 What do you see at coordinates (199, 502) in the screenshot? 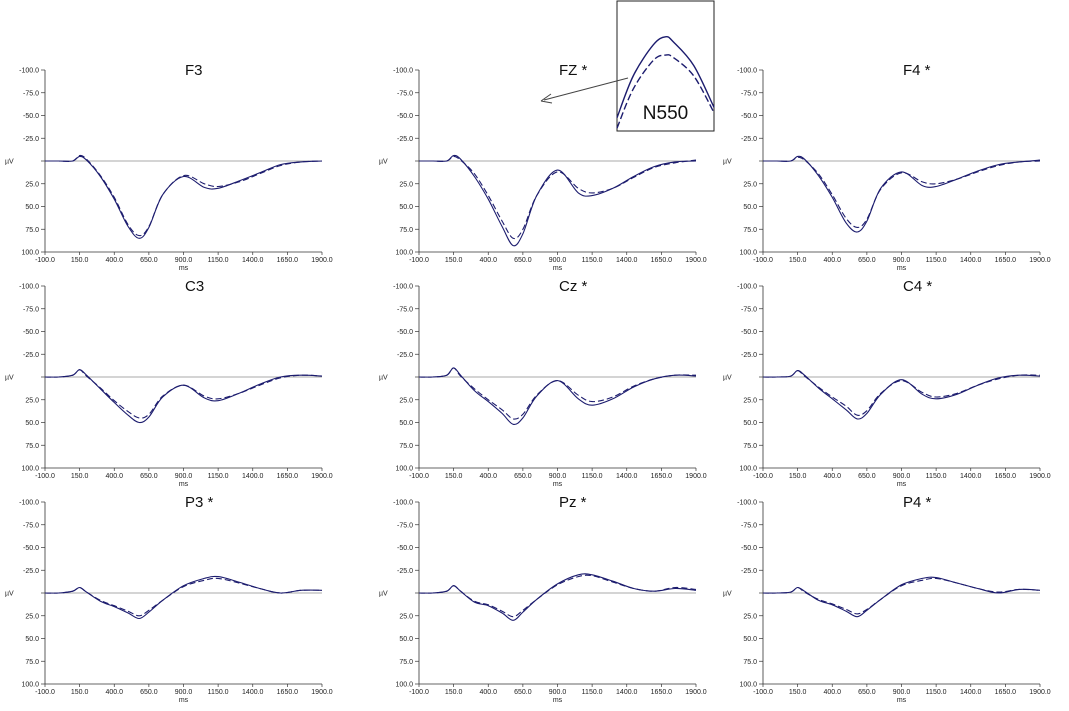
I see `panel-title: P3 *` at bounding box center [199, 502].